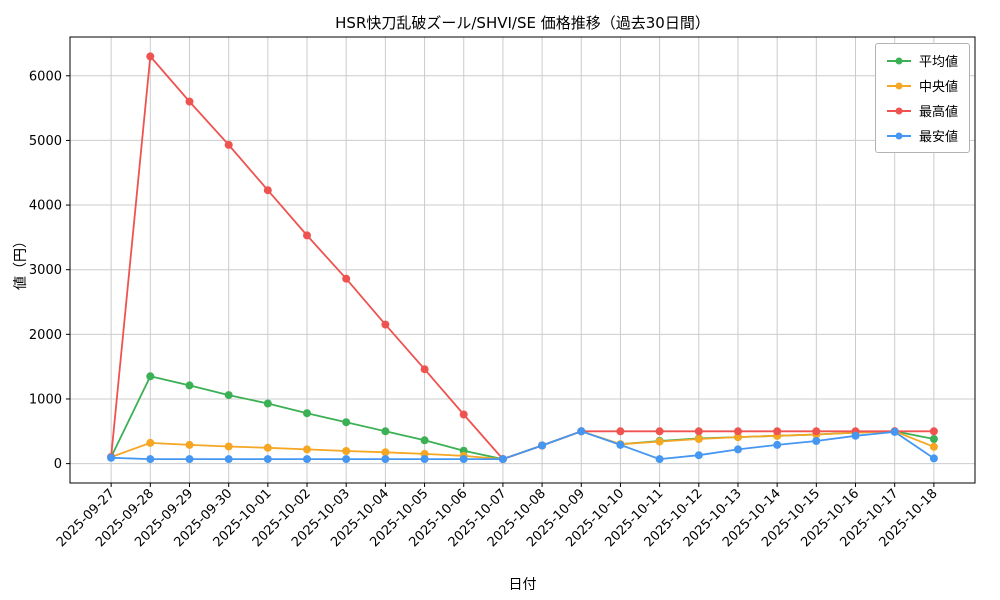 The image size is (1000, 600). What do you see at coordinates (58, 464) in the screenshot?
I see `y-tick-label: 0` at bounding box center [58, 464].